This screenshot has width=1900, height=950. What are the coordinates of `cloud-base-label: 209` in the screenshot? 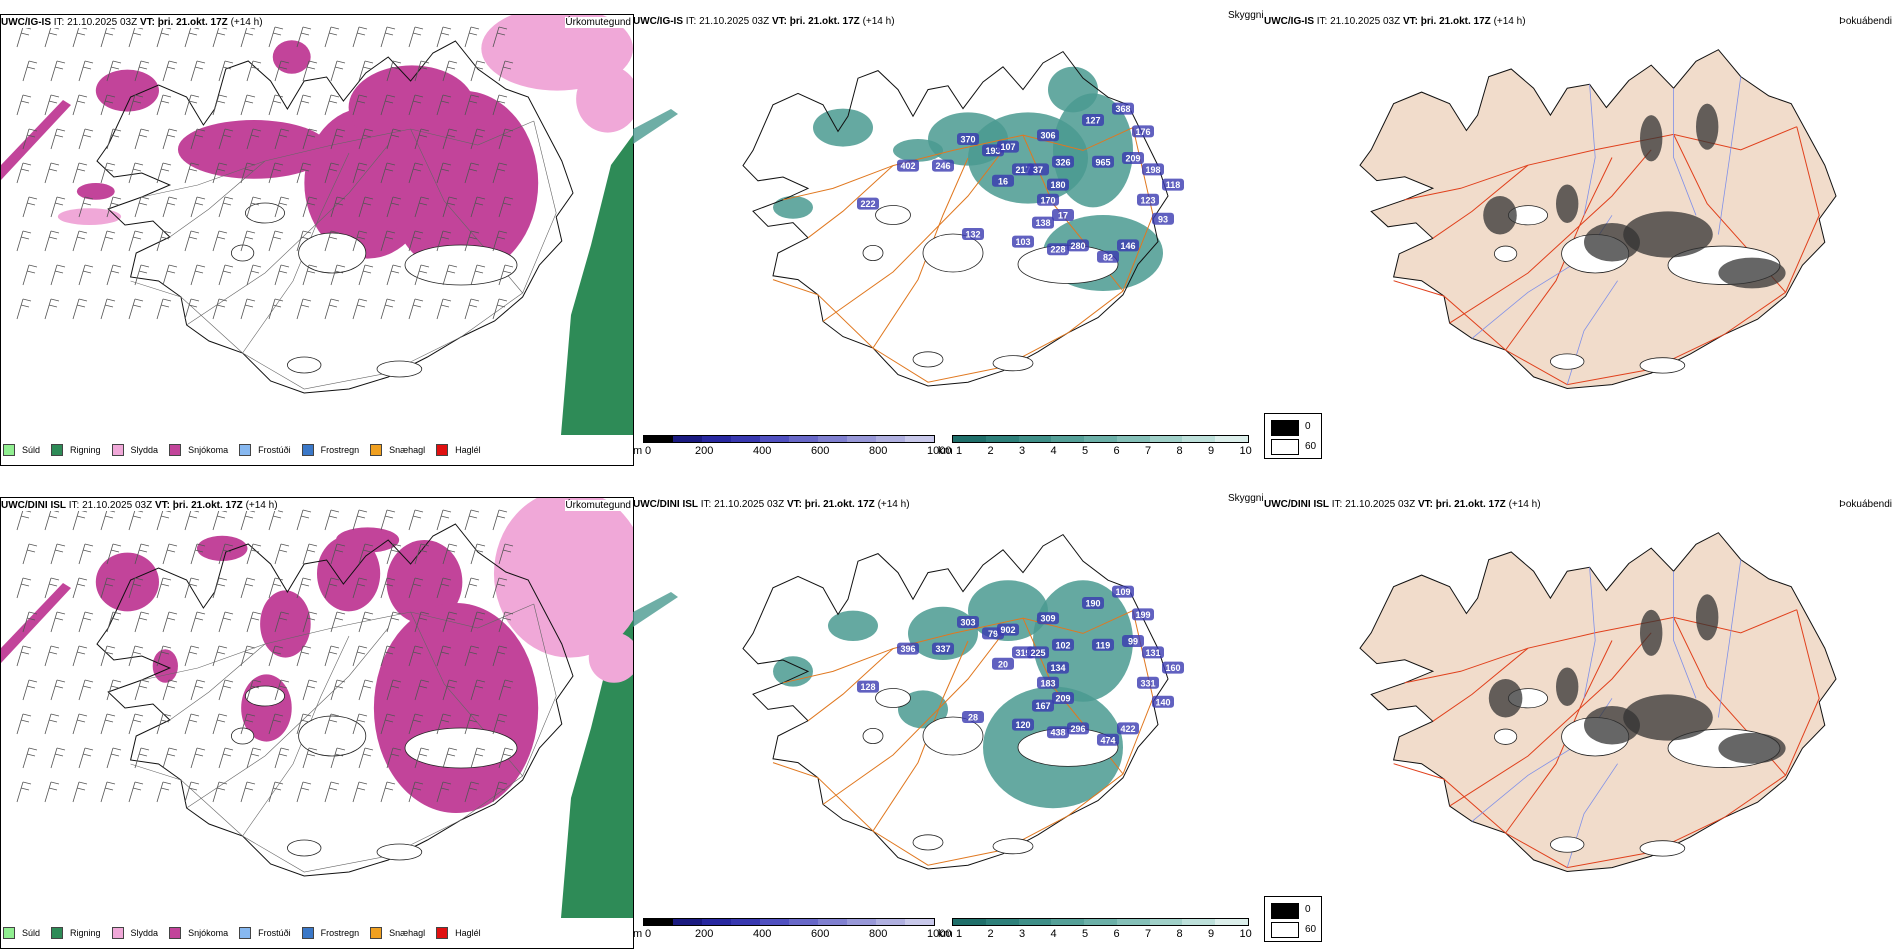 It's located at (1062, 699).